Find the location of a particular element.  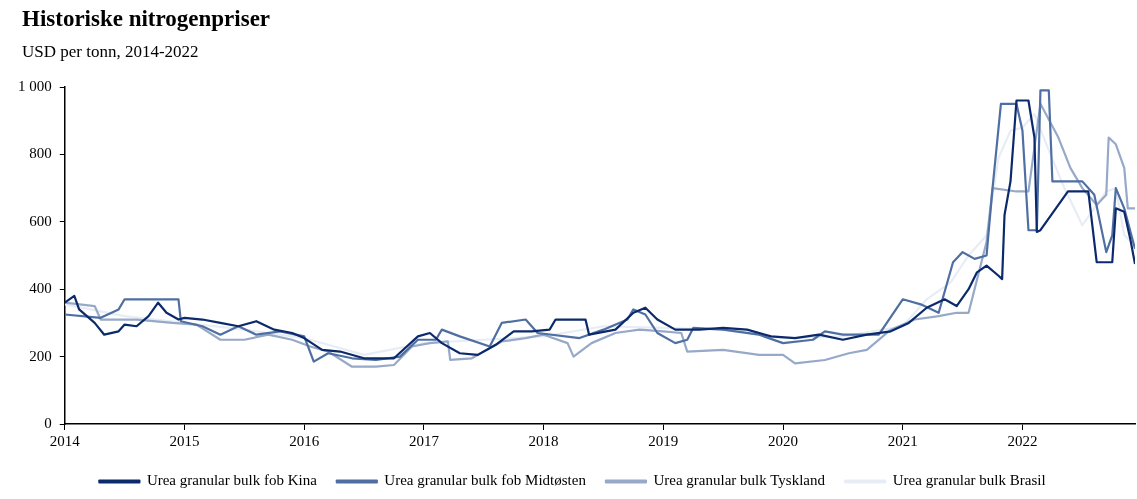

y-tick-label: 0 is located at coordinates (48, 422).